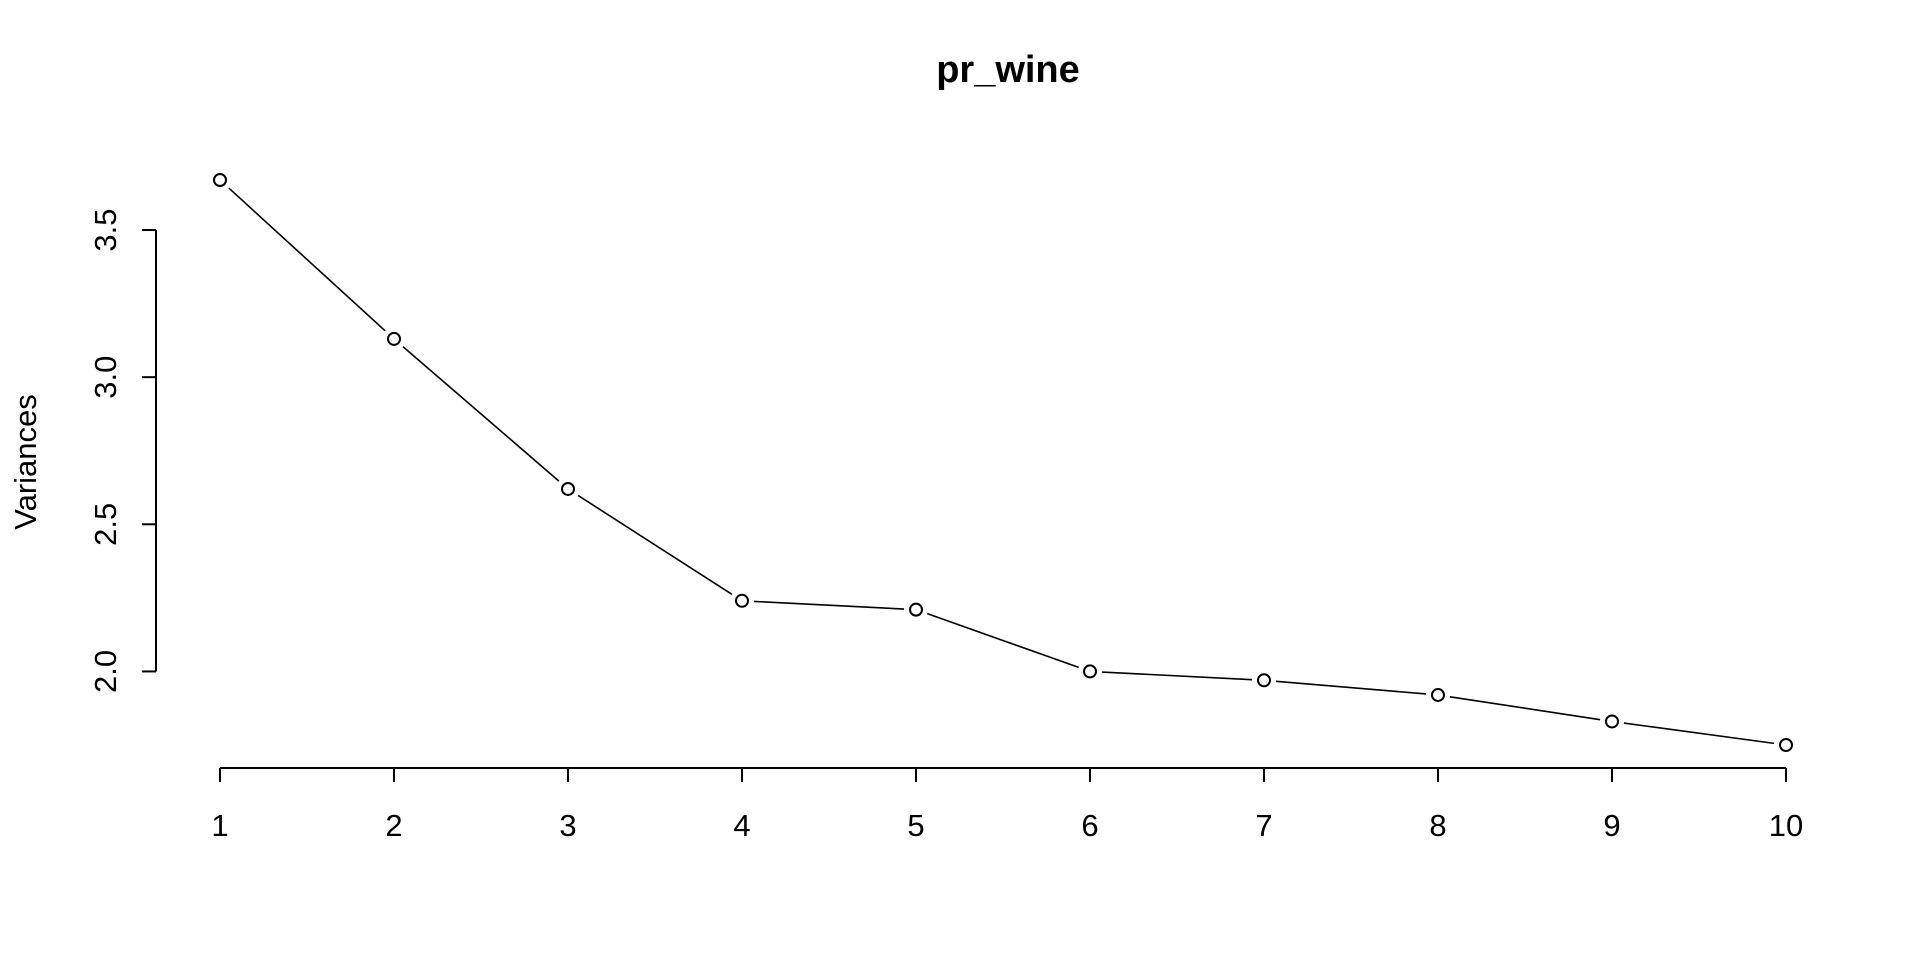 Image resolution: width=1920 pixels, height=960 pixels. Describe the element at coordinates (1611, 825) in the screenshot. I see `x-tick-label: 9` at that location.